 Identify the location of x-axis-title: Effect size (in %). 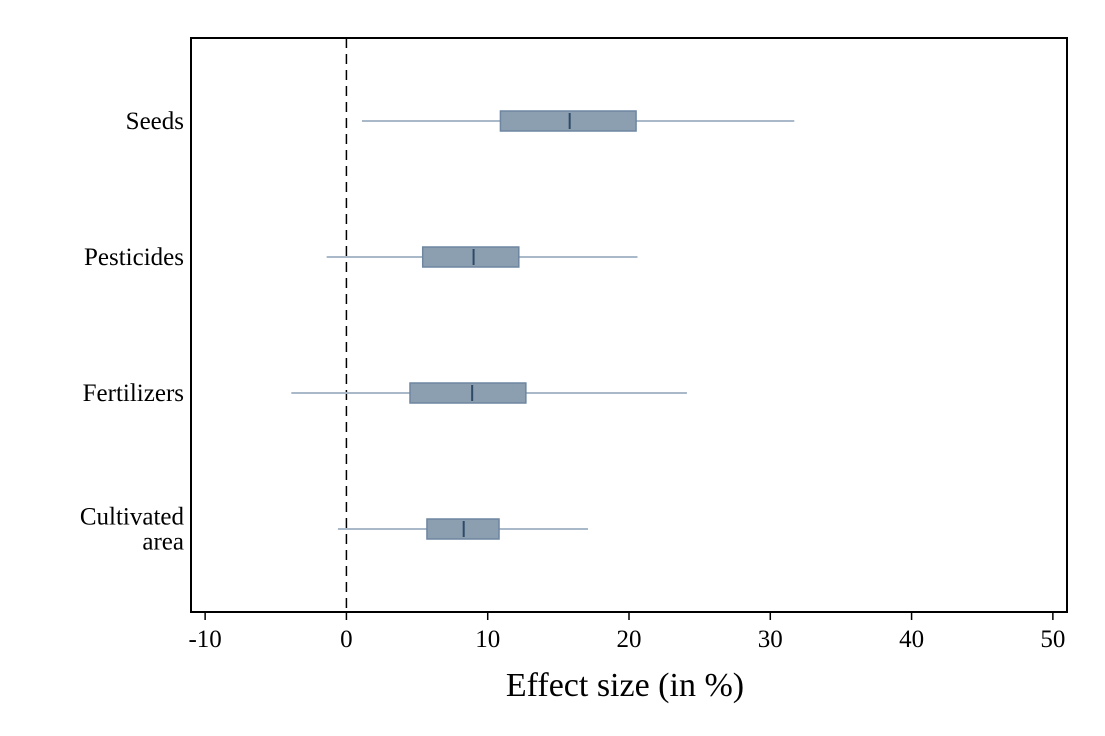
(625, 685).